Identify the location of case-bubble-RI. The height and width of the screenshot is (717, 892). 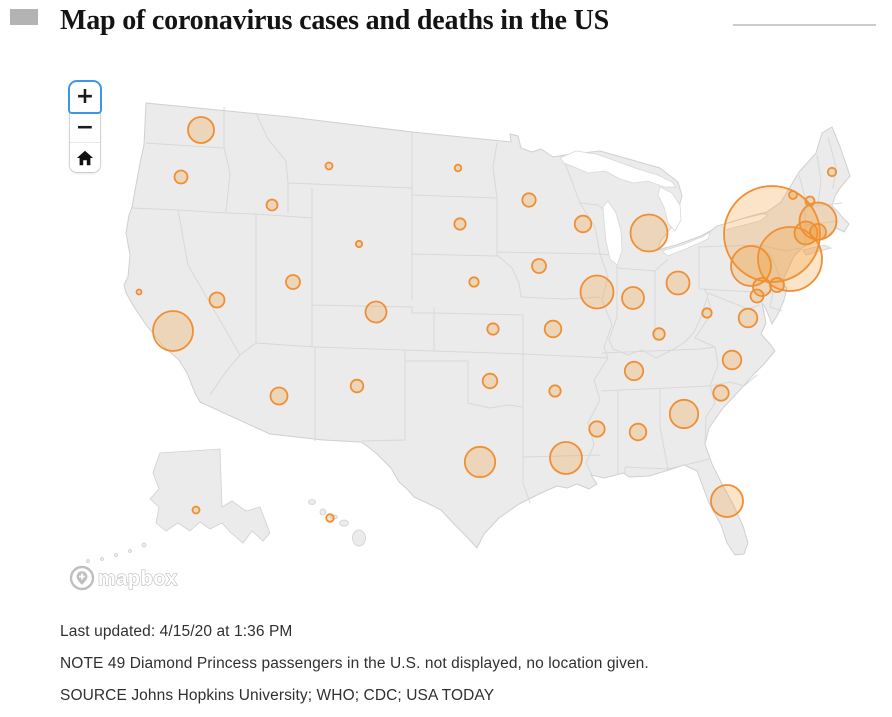
(818, 232).